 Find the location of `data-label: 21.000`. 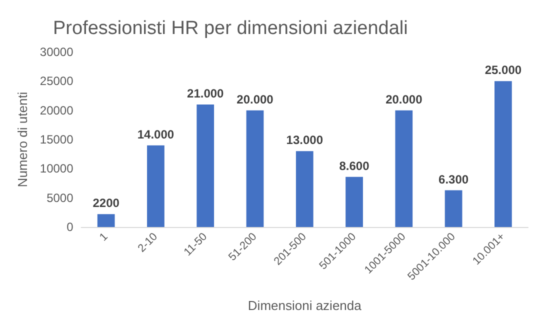

data-label: 21.000 is located at coordinates (205, 93).